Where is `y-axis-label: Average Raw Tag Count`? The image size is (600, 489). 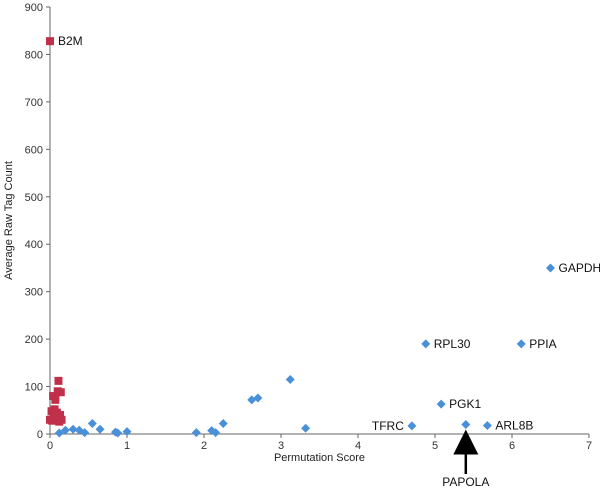
y-axis-label: Average Raw Tag Count is located at coordinates (9, 220).